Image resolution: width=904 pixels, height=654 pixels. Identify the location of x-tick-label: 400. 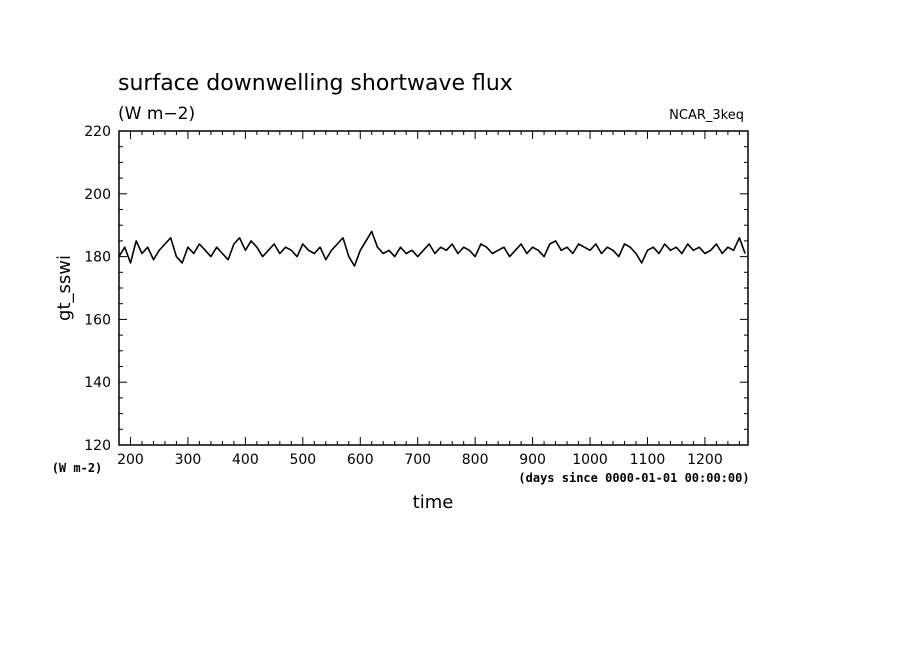
(245, 460).